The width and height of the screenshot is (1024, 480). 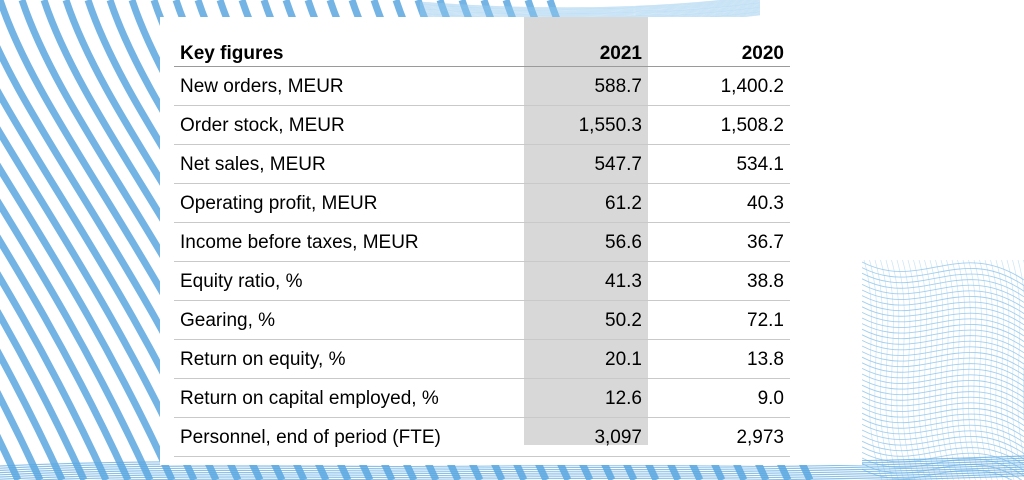 What do you see at coordinates (349, 281) in the screenshot?
I see `row-label: Equity ratio, %` at bounding box center [349, 281].